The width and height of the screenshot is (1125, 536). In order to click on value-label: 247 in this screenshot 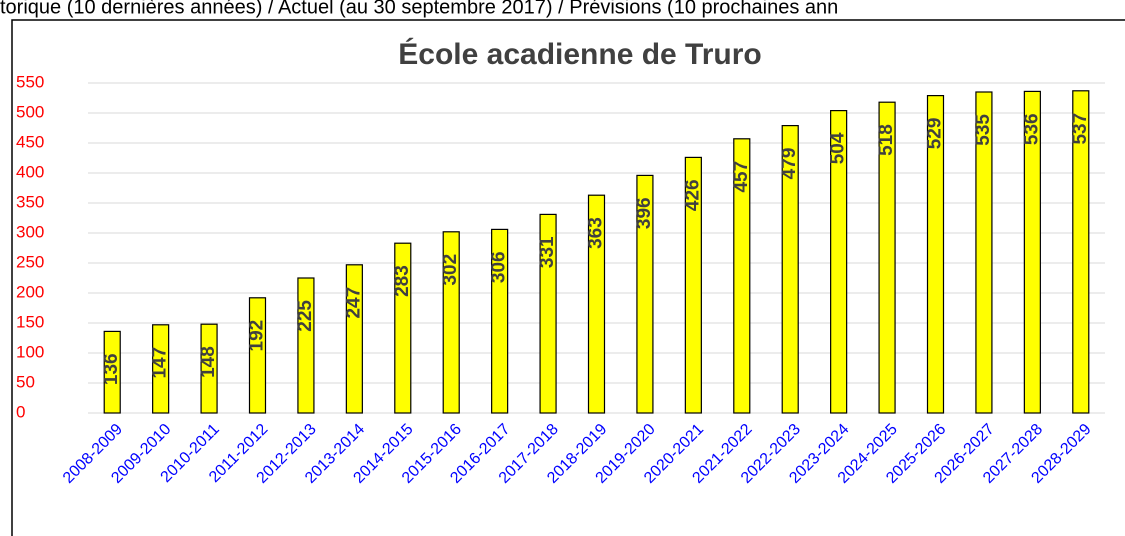, I will do `click(353, 303)`.